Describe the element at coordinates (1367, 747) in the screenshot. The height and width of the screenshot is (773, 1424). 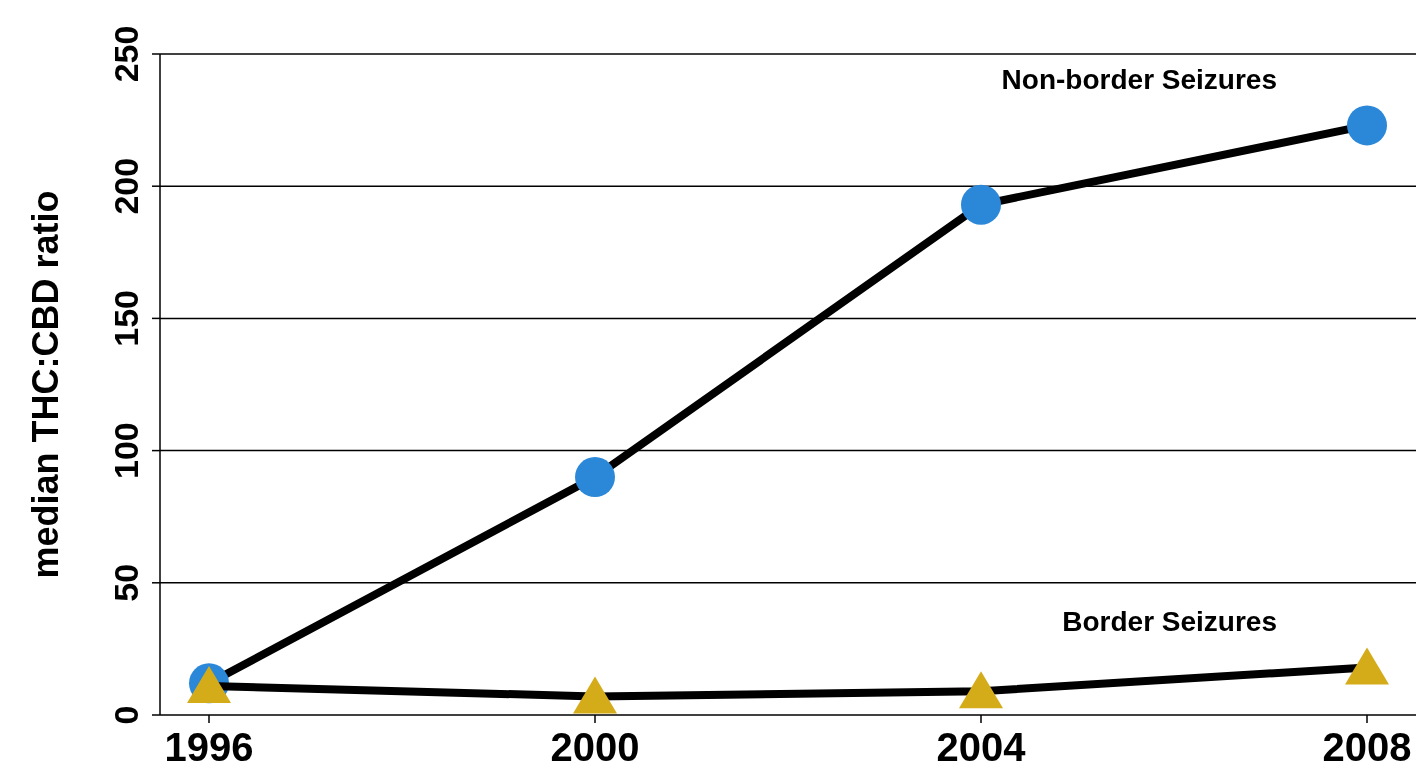
I see `x-tick-label: 2008` at that location.